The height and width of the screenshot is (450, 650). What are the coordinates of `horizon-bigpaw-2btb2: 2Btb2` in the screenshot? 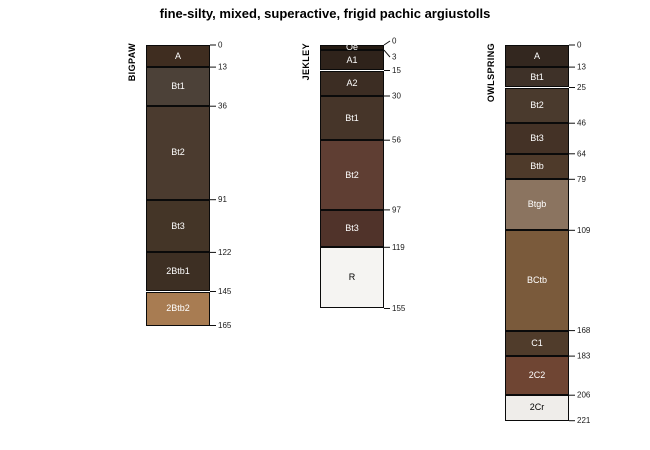 It's located at (178, 308).